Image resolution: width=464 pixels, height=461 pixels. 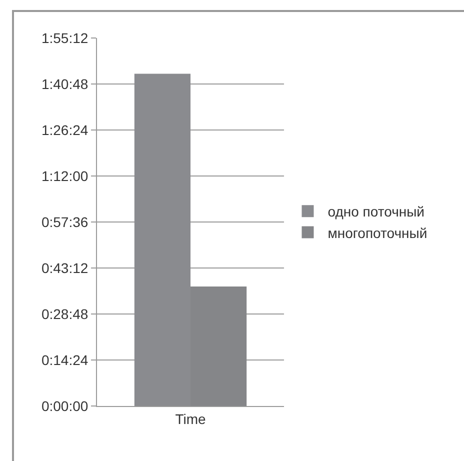 I want to click on y-tick-label: 1:12:00, so click(x=64, y=176).